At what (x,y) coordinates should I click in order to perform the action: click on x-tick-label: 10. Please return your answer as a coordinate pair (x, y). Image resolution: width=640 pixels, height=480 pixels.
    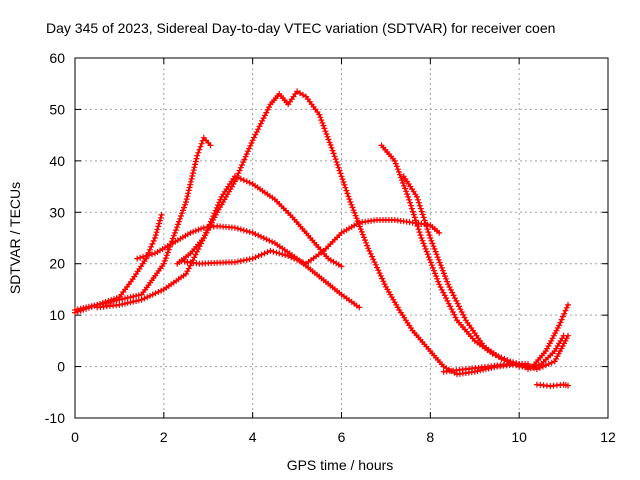
    Looking at the image, I should click on (519, 437).